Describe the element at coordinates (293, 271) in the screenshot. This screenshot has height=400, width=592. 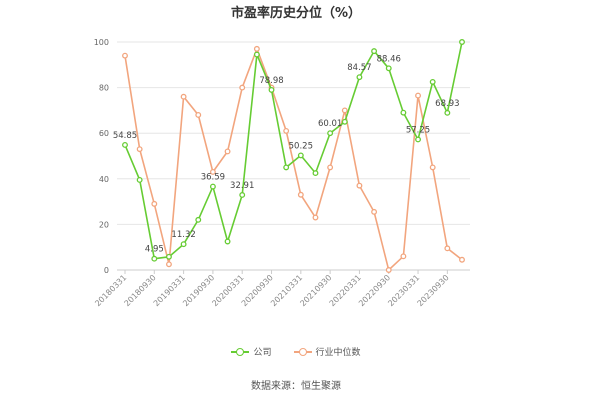
I see `x-axis` at that location.